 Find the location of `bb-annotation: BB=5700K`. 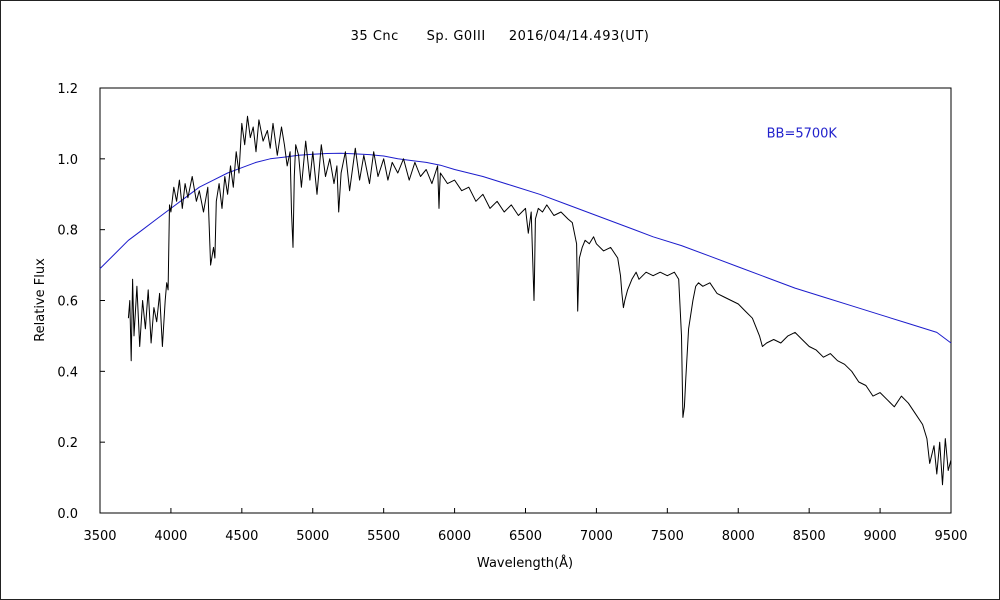

bb-annotation: BB=5700K is located at coordinates (802, 134).